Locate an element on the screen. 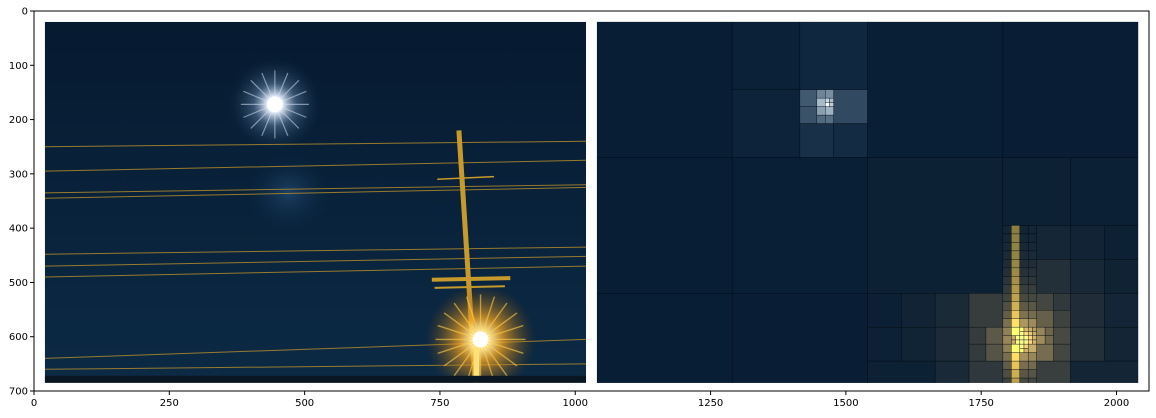  x-tick-label: 250 is located at coordinates (169, 403).